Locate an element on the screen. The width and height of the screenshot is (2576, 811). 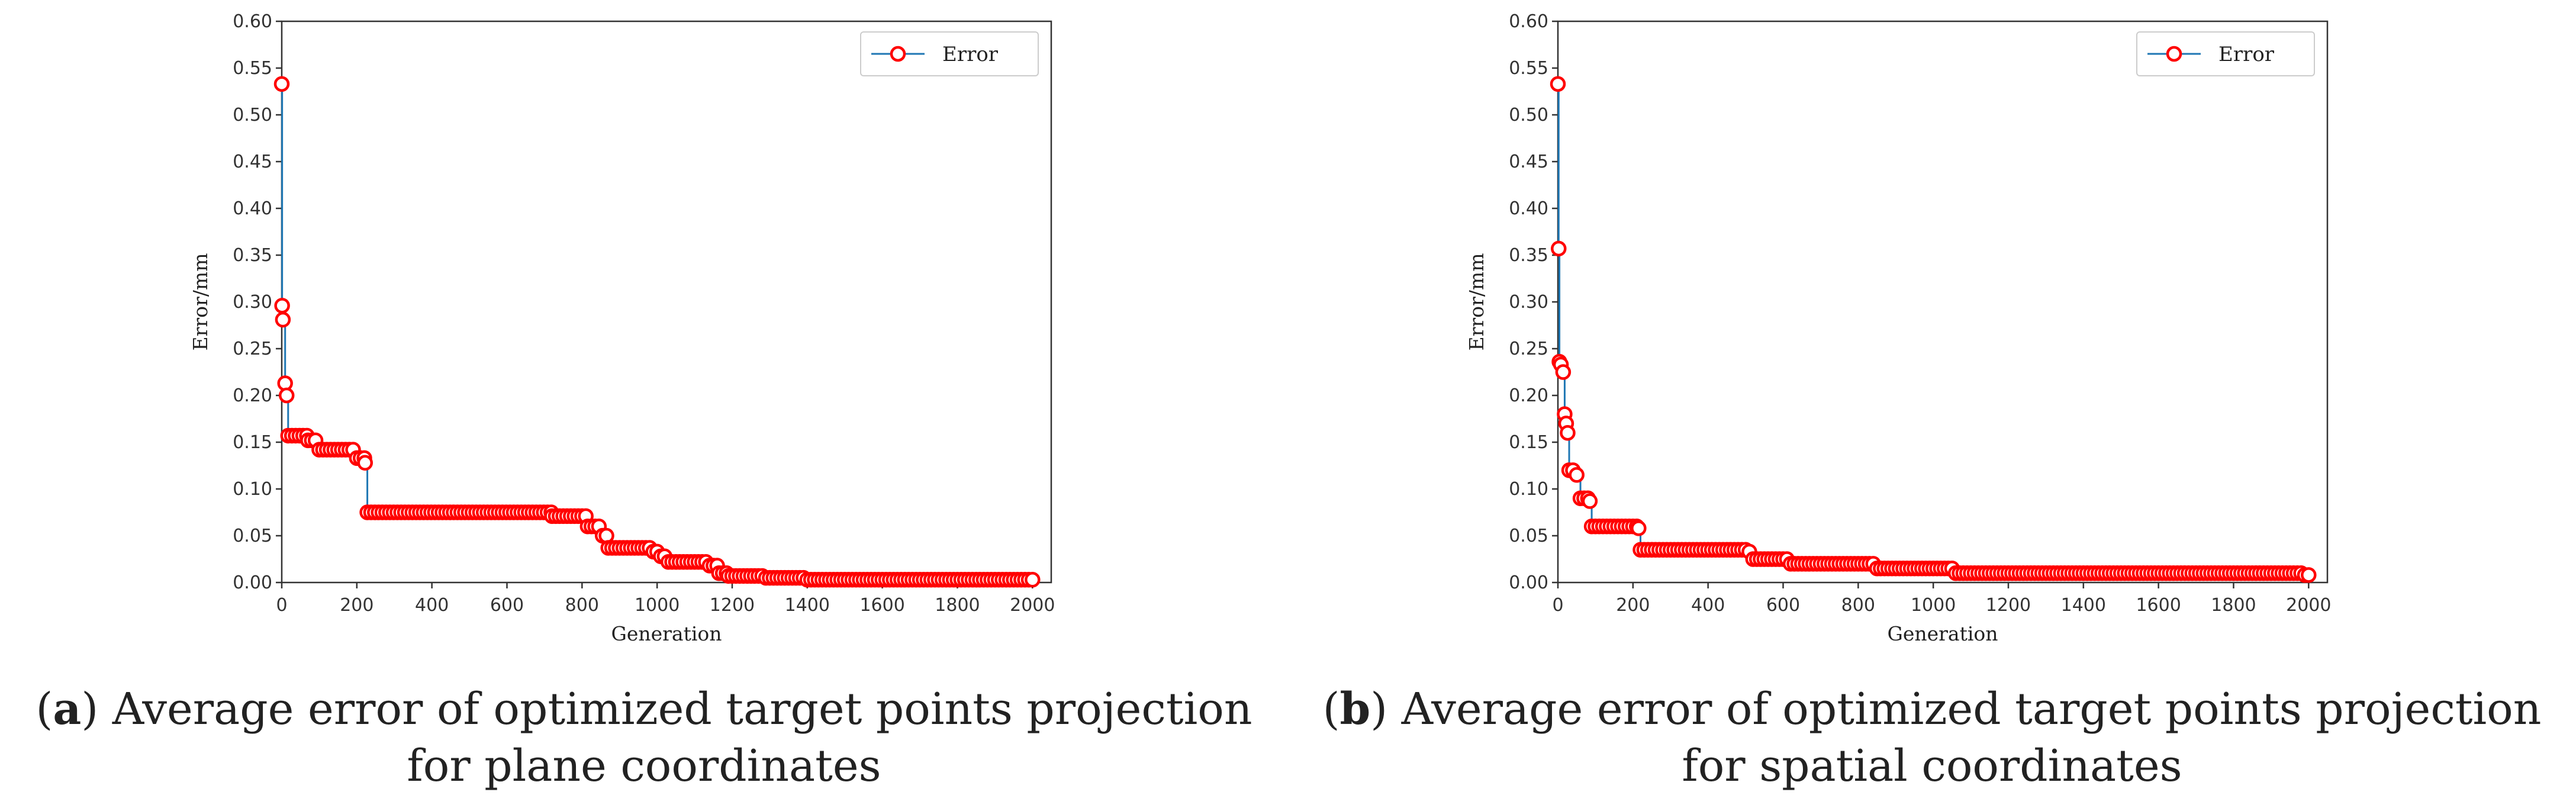
chart-a-legend-box is located at coordinates (950, 54).